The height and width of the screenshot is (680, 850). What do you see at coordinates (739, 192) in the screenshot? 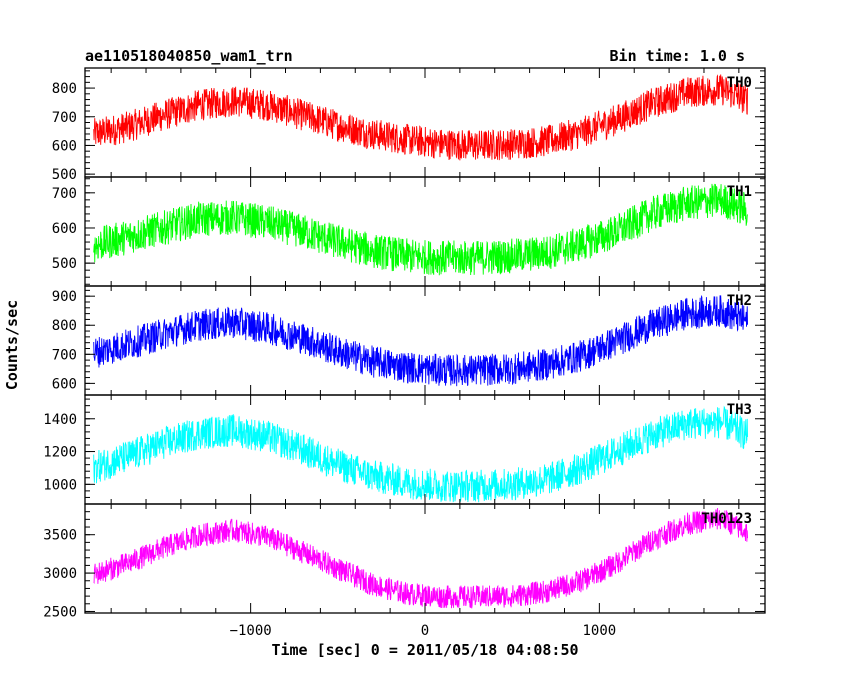
I see `panel-label-th1: TH1` at bounding box center [739, 192].